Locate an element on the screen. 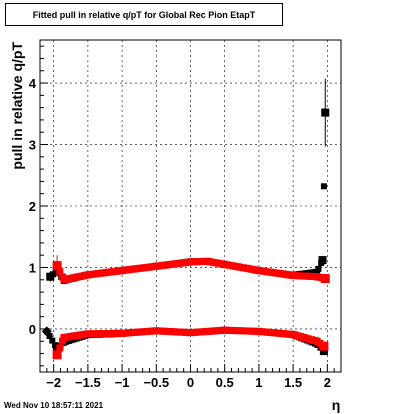 The height and width of the screenshot is (414, 400). y-tick-label: 1 is located at coordinates (32, 267).